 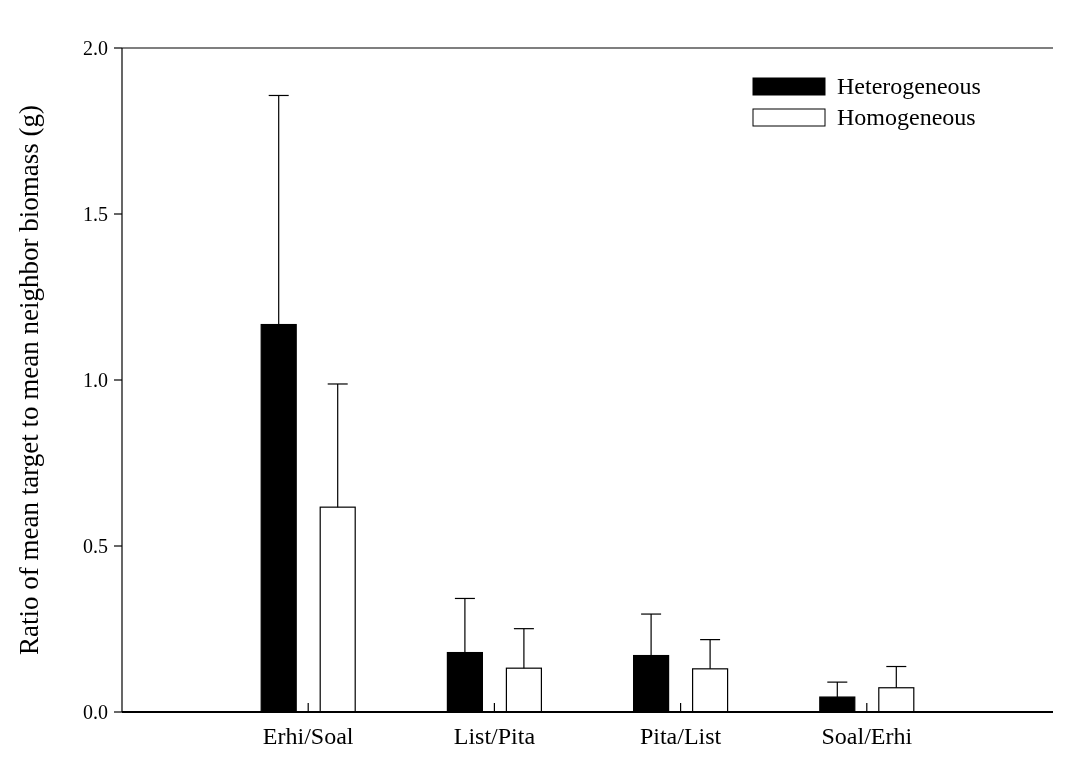 I want to click on y-tick-label: 1.0, so click(x=95, y=380).